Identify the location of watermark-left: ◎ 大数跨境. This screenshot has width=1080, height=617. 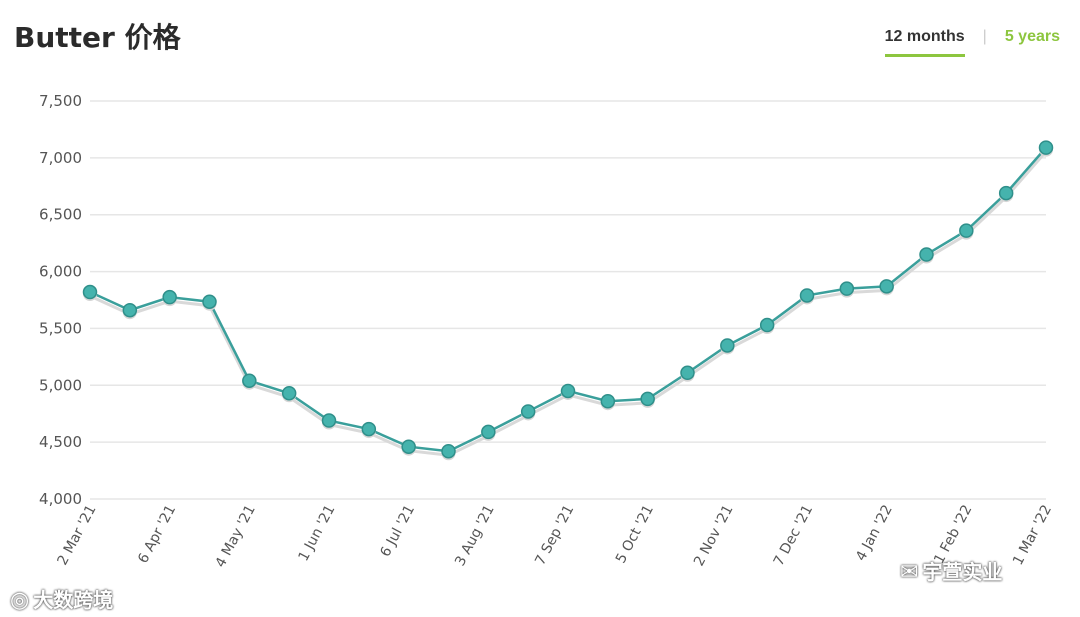
(61, 598).